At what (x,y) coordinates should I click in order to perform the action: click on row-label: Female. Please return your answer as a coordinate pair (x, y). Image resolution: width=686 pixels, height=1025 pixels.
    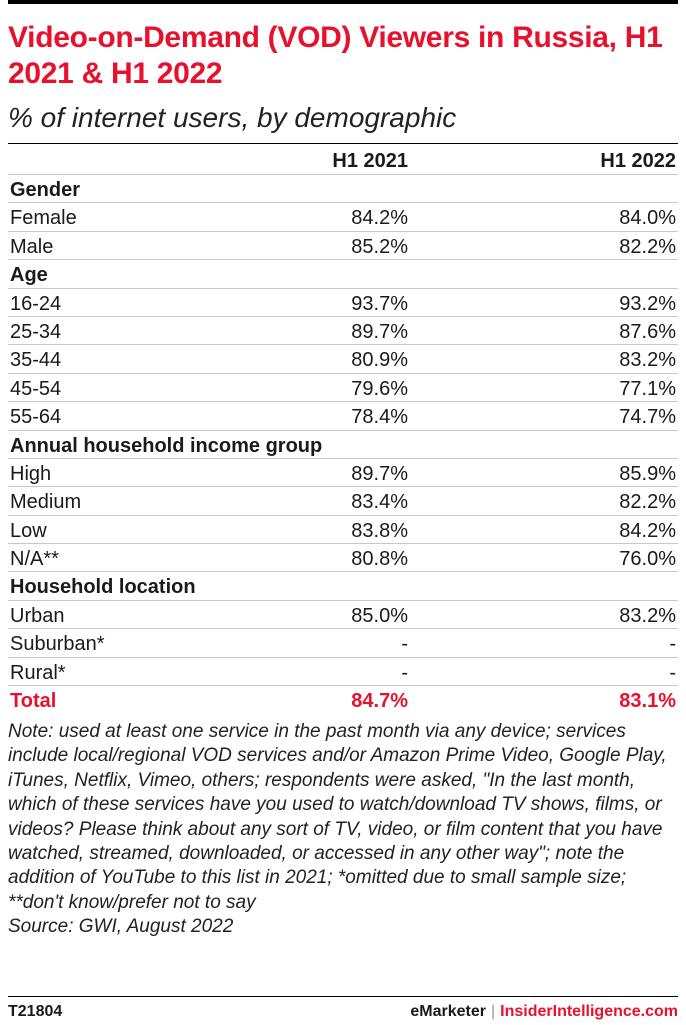
    Looking at the image, I should click on (43, 218).